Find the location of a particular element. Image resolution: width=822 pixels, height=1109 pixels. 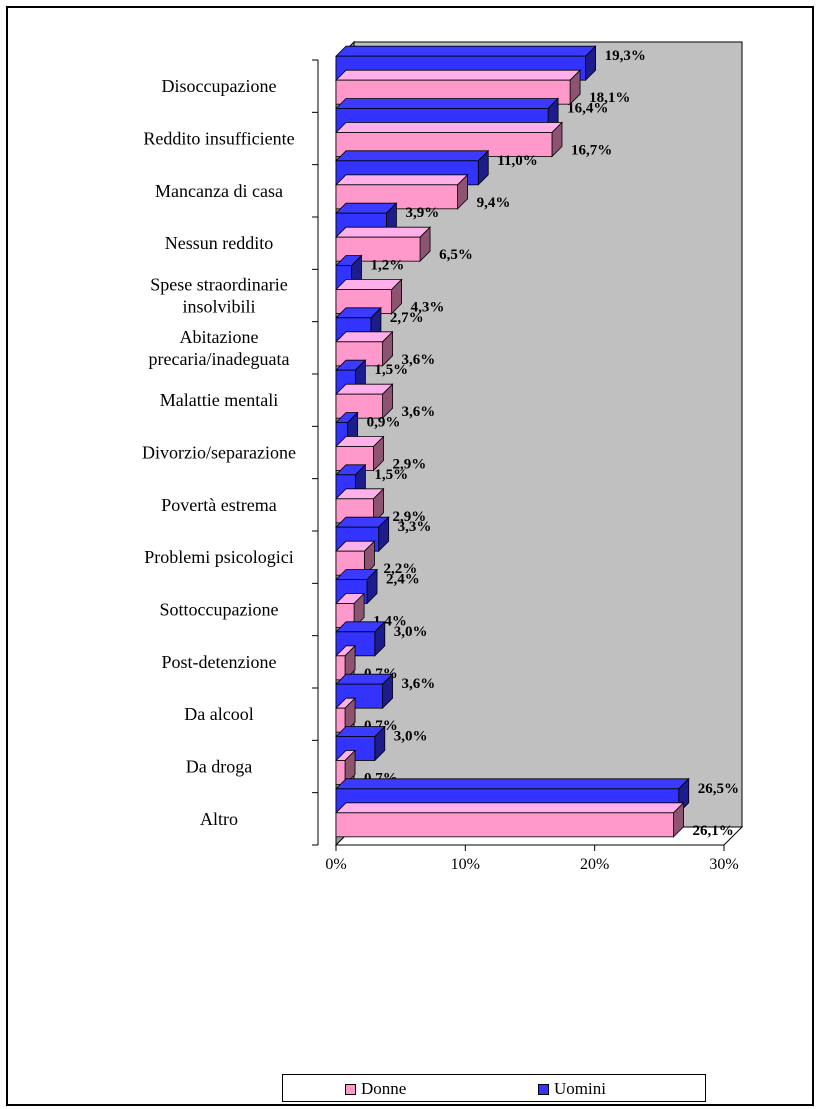

category-label: Altro is located at coordinates (219, 819).